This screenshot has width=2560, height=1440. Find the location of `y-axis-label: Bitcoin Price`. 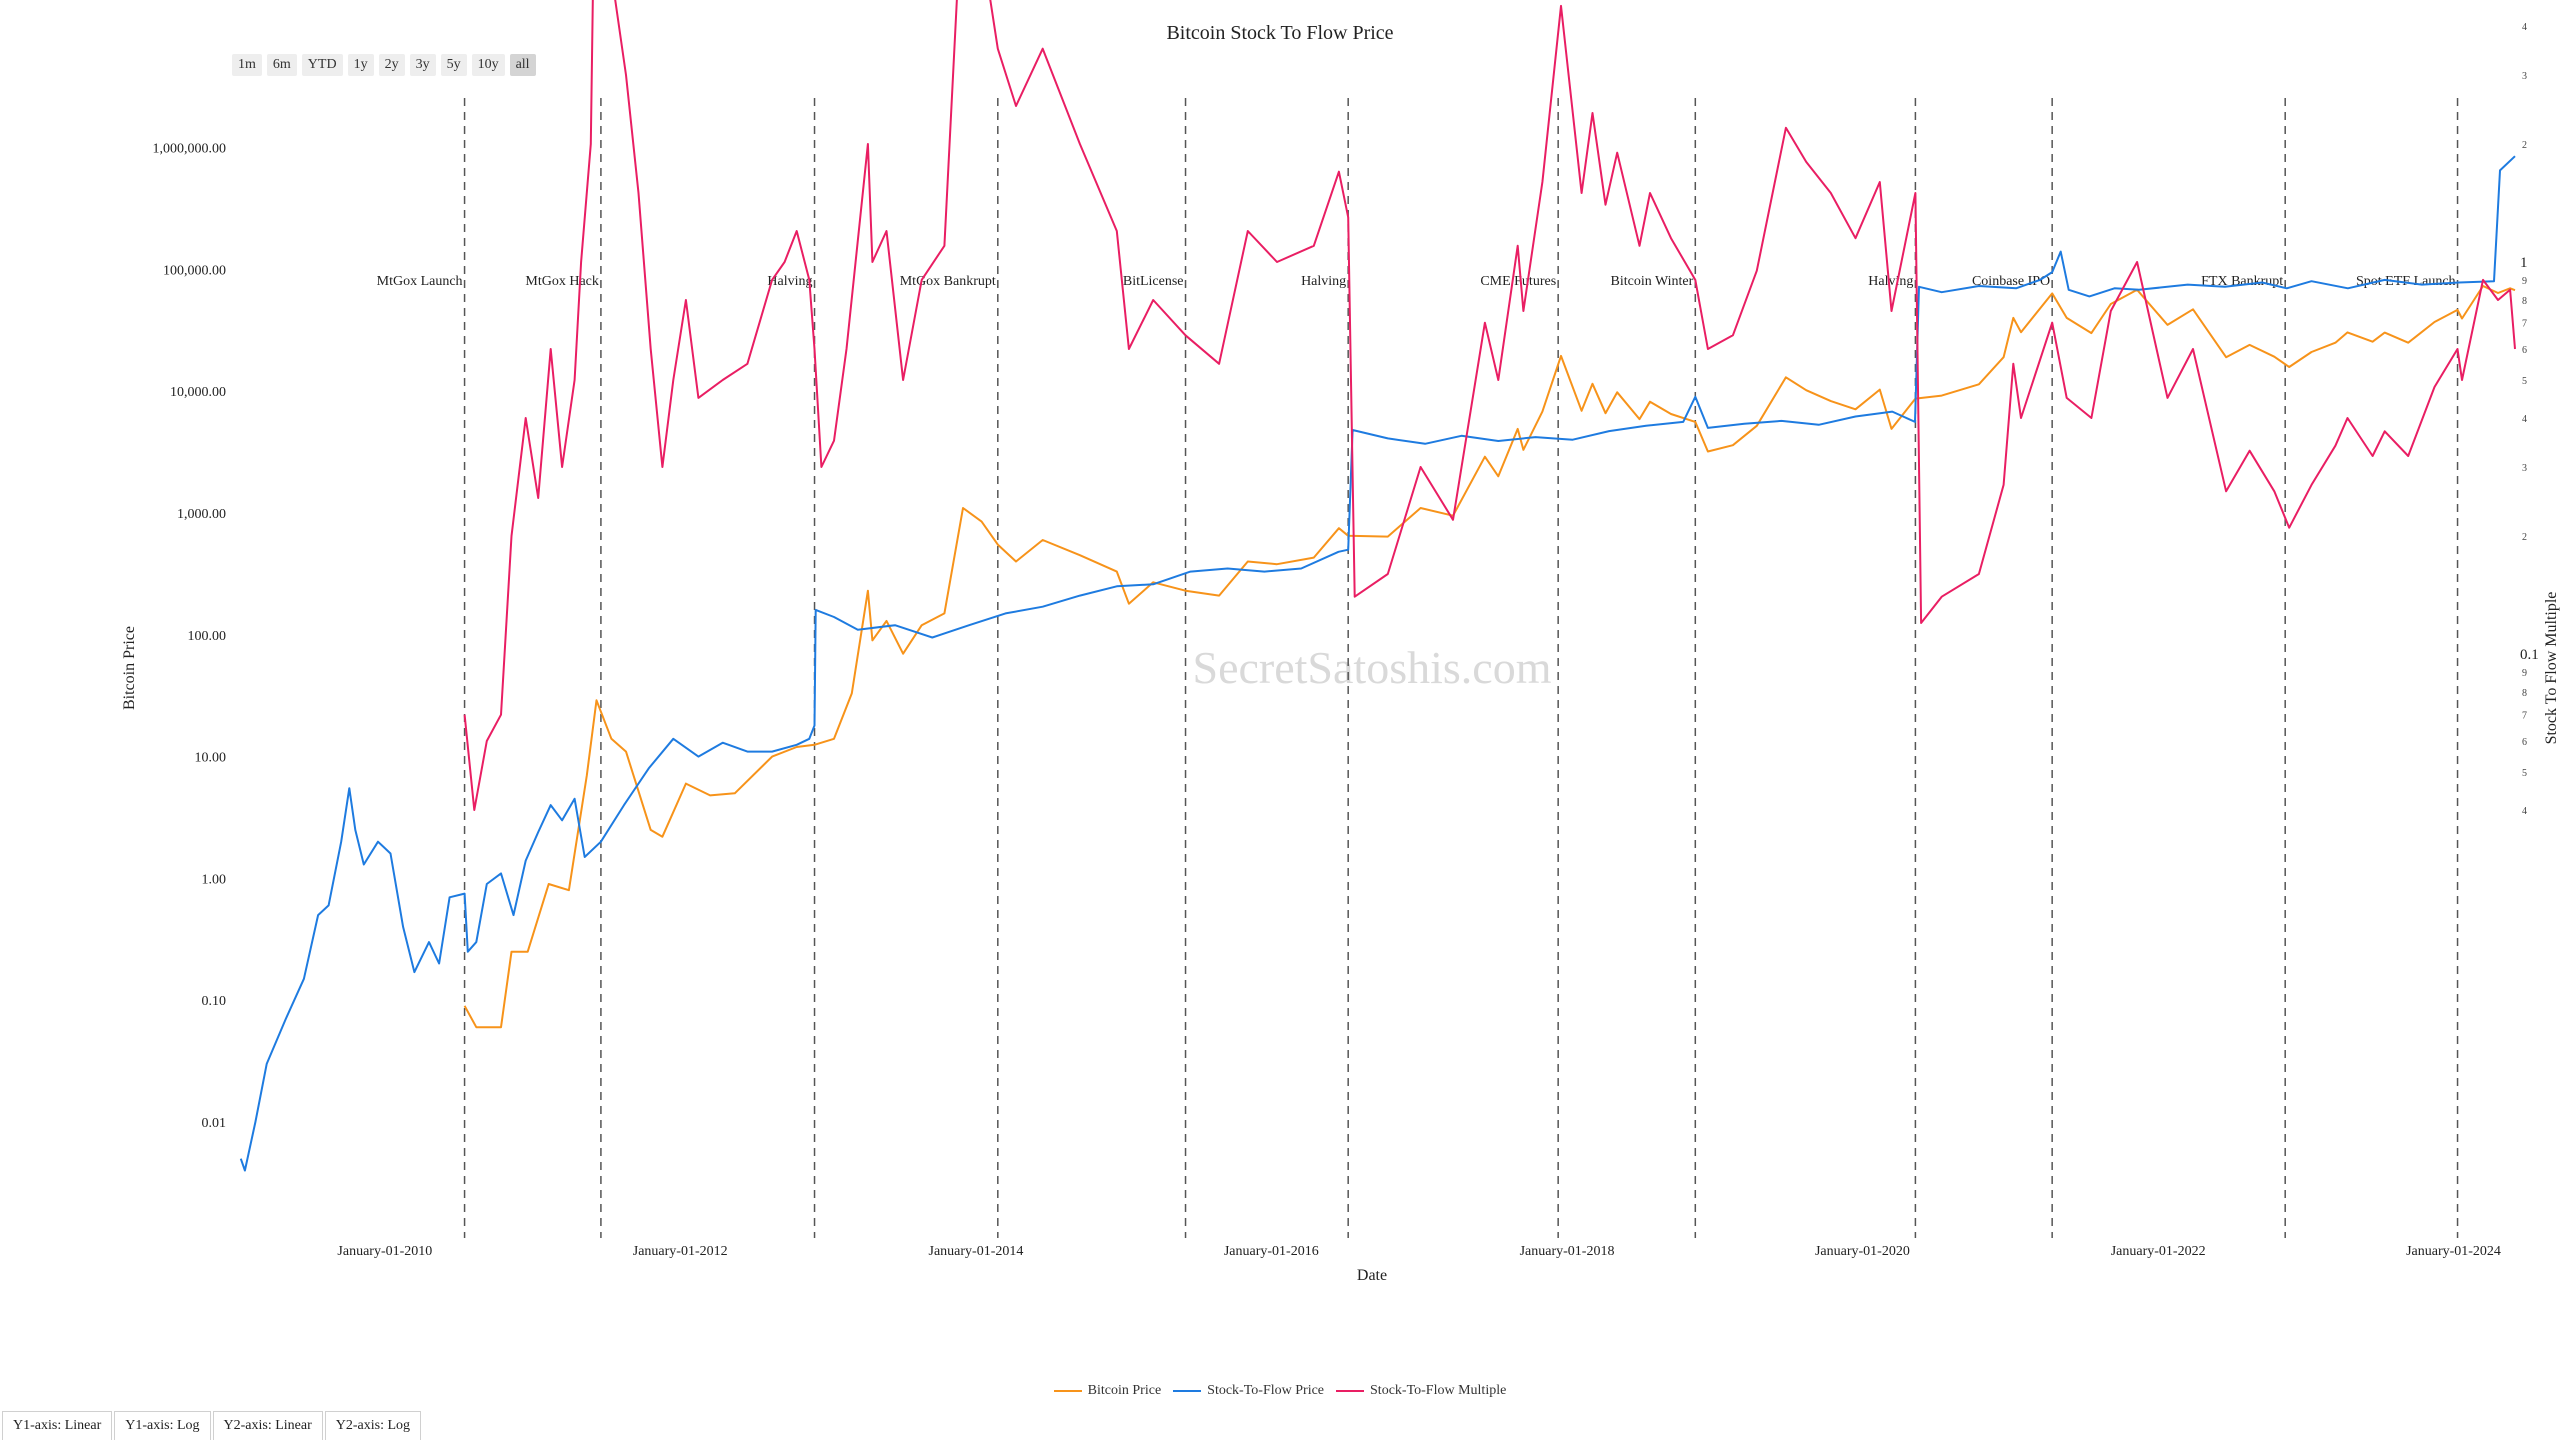

y-axis-label: Bitcoin Price is located at coordinates (129, 668).